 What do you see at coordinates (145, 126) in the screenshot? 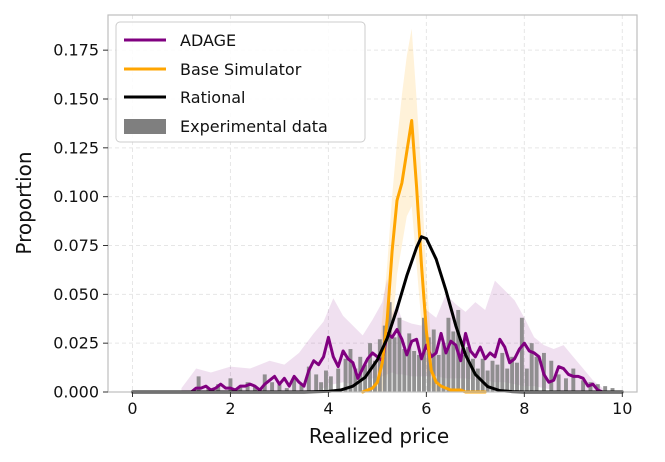
I see `legend-swatch-experimental-data` at bounding box center [145, 126].